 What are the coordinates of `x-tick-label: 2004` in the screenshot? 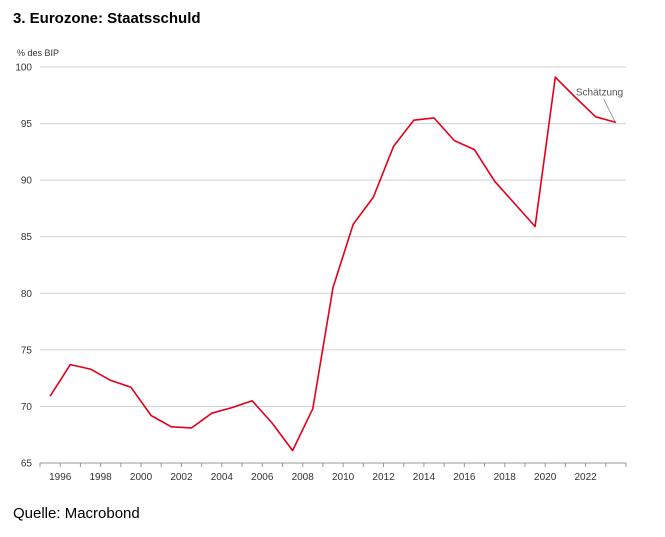 It's located at (222, 477).